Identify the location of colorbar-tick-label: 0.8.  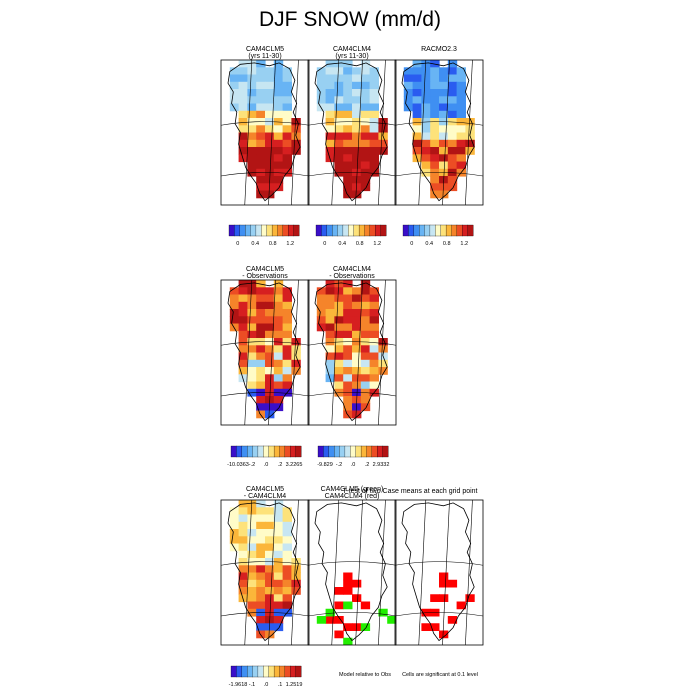
(360, 244).